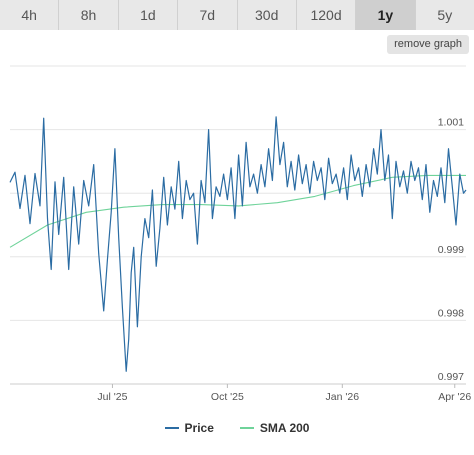 The width and height of the screenshot is (474, 455). I want to click on y-tick-label: 0.998, so click(451, 313).